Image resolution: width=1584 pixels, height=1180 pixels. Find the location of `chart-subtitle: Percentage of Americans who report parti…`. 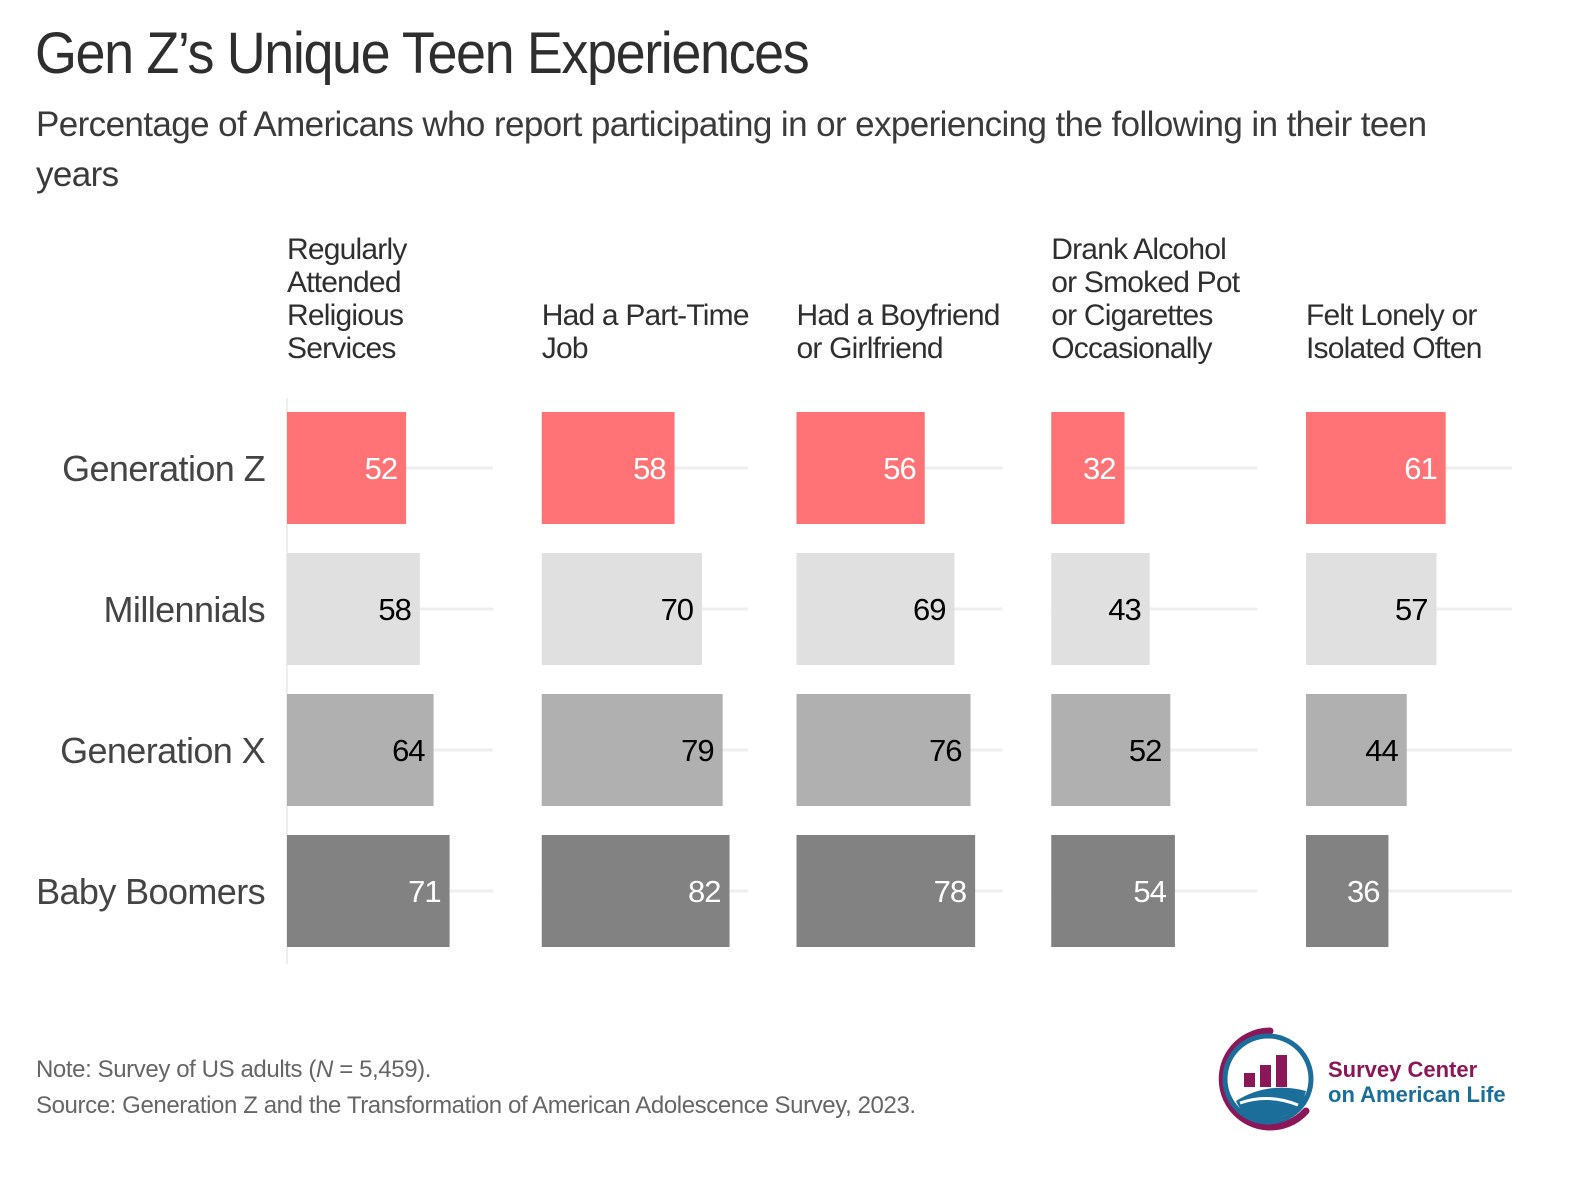

chart-subtitle: Percentage of Americans who report parti… is located at coordinates (731, 149).